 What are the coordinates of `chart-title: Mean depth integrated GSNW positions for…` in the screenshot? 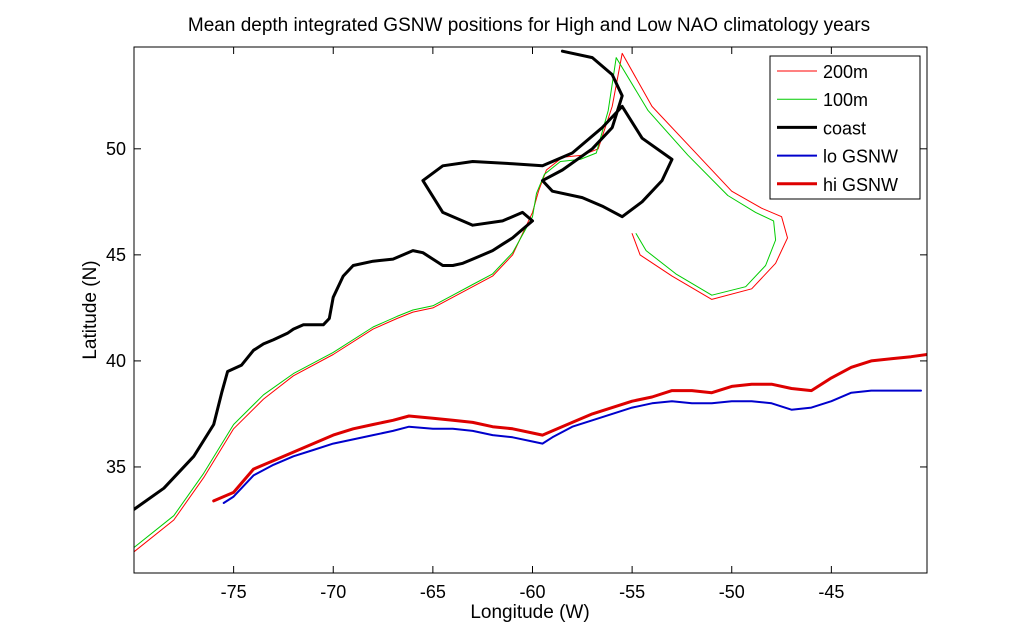 It's located at (529, 25).